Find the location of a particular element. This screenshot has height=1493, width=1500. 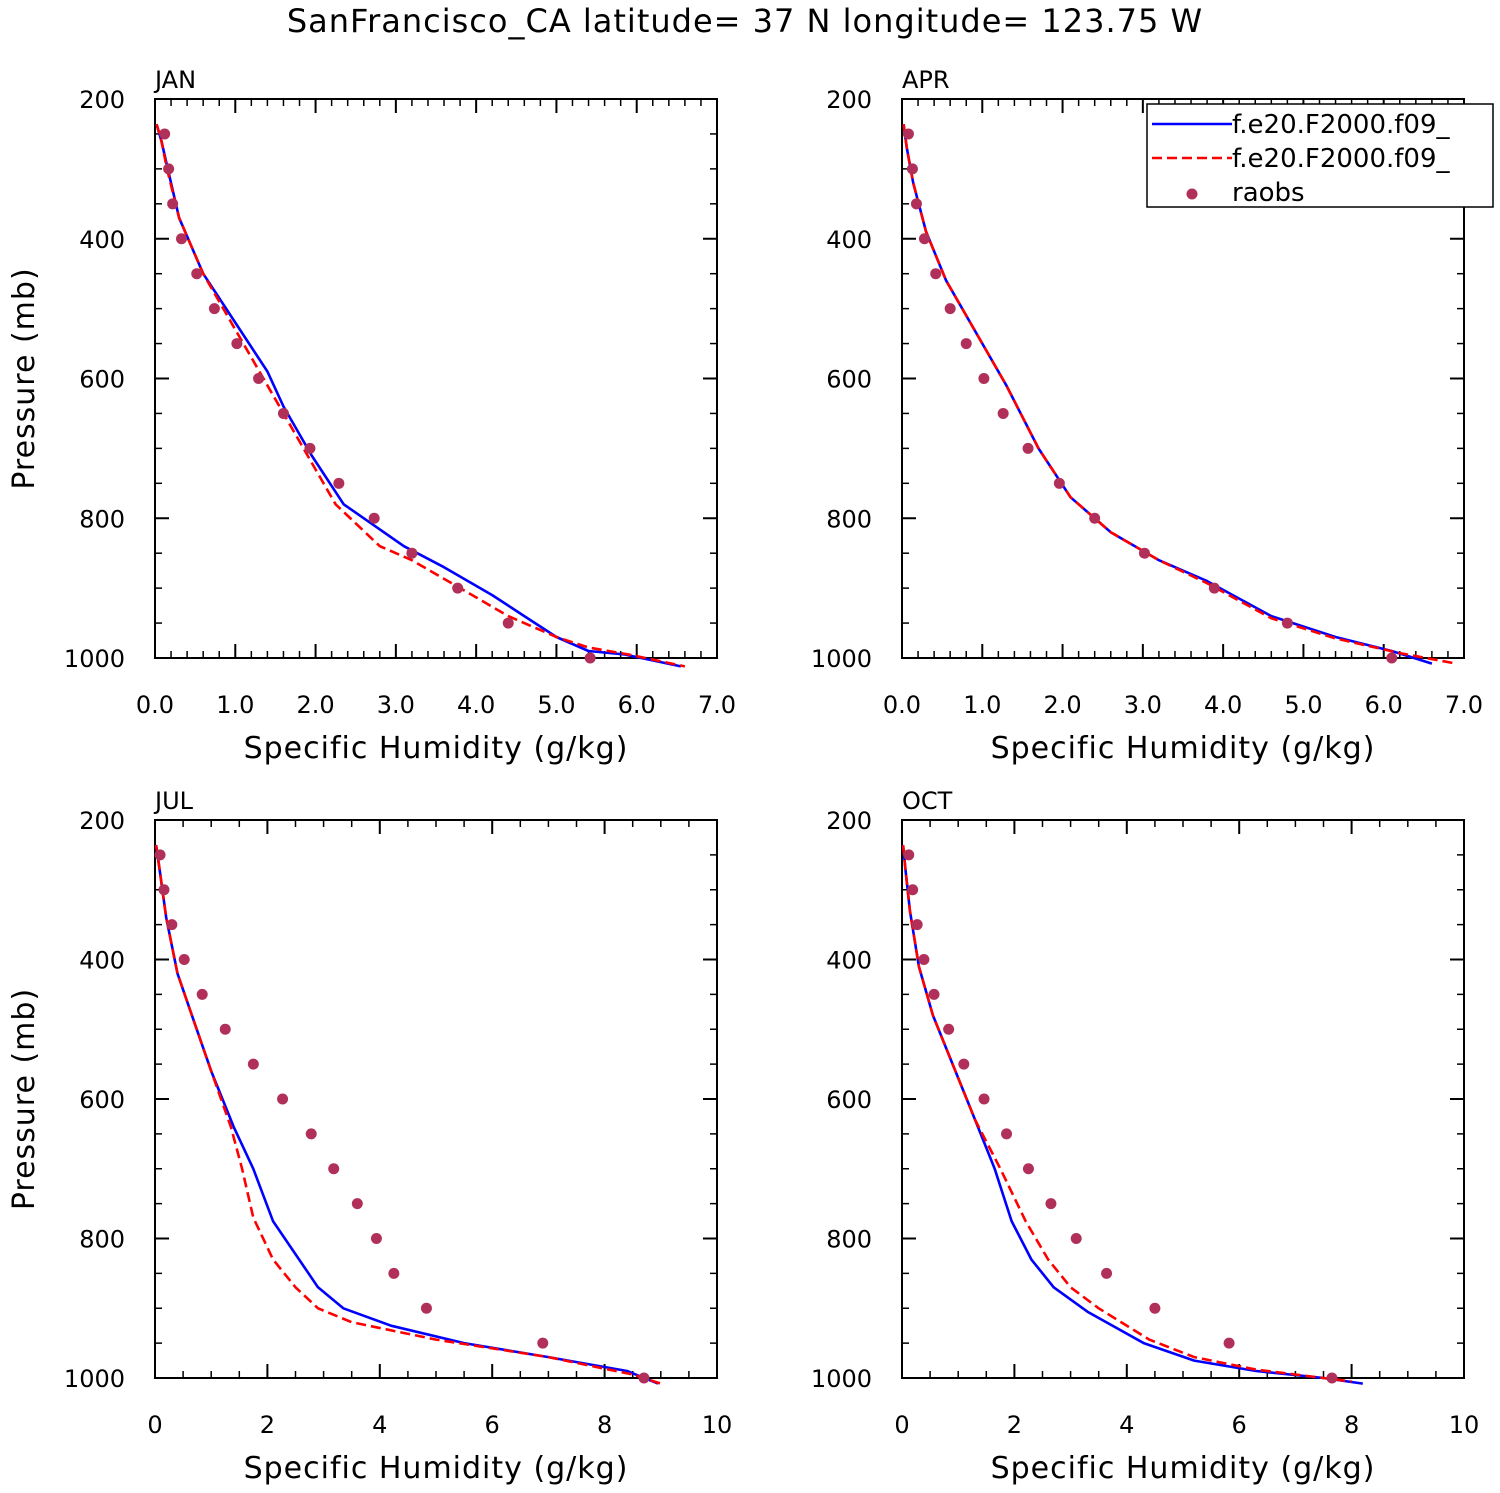

panel-label: OCT is located at coordinates (927, 801).